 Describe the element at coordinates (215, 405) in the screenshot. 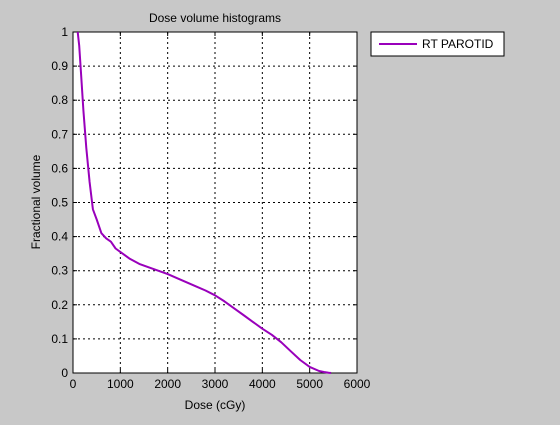

I see `x-axis-label: Dose (cGy)` at that location.